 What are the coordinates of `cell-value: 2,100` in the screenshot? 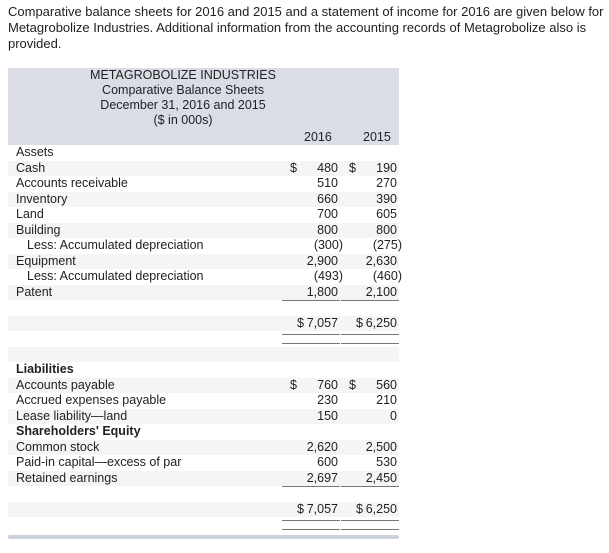 It's located at (381, 291).